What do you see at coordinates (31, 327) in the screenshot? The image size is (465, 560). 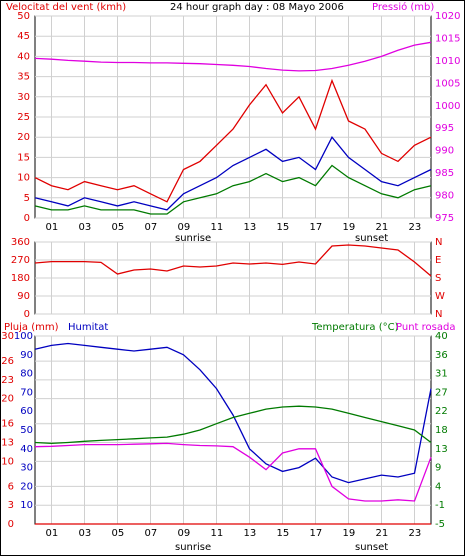 I see `rain-axis-title: Pluja (mm)` at bounding box center [31, 327].